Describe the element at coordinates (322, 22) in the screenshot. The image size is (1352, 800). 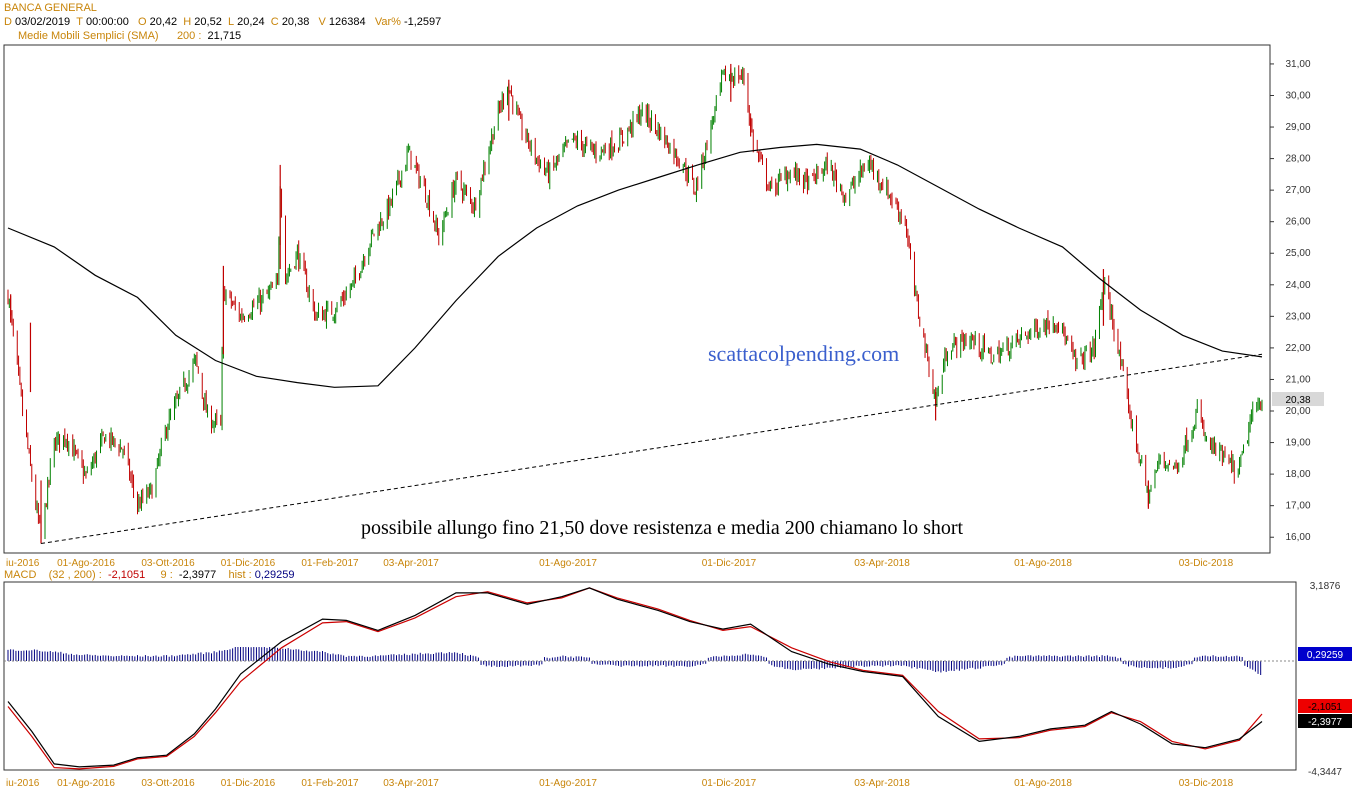
I see `volume-label: V` at that location.